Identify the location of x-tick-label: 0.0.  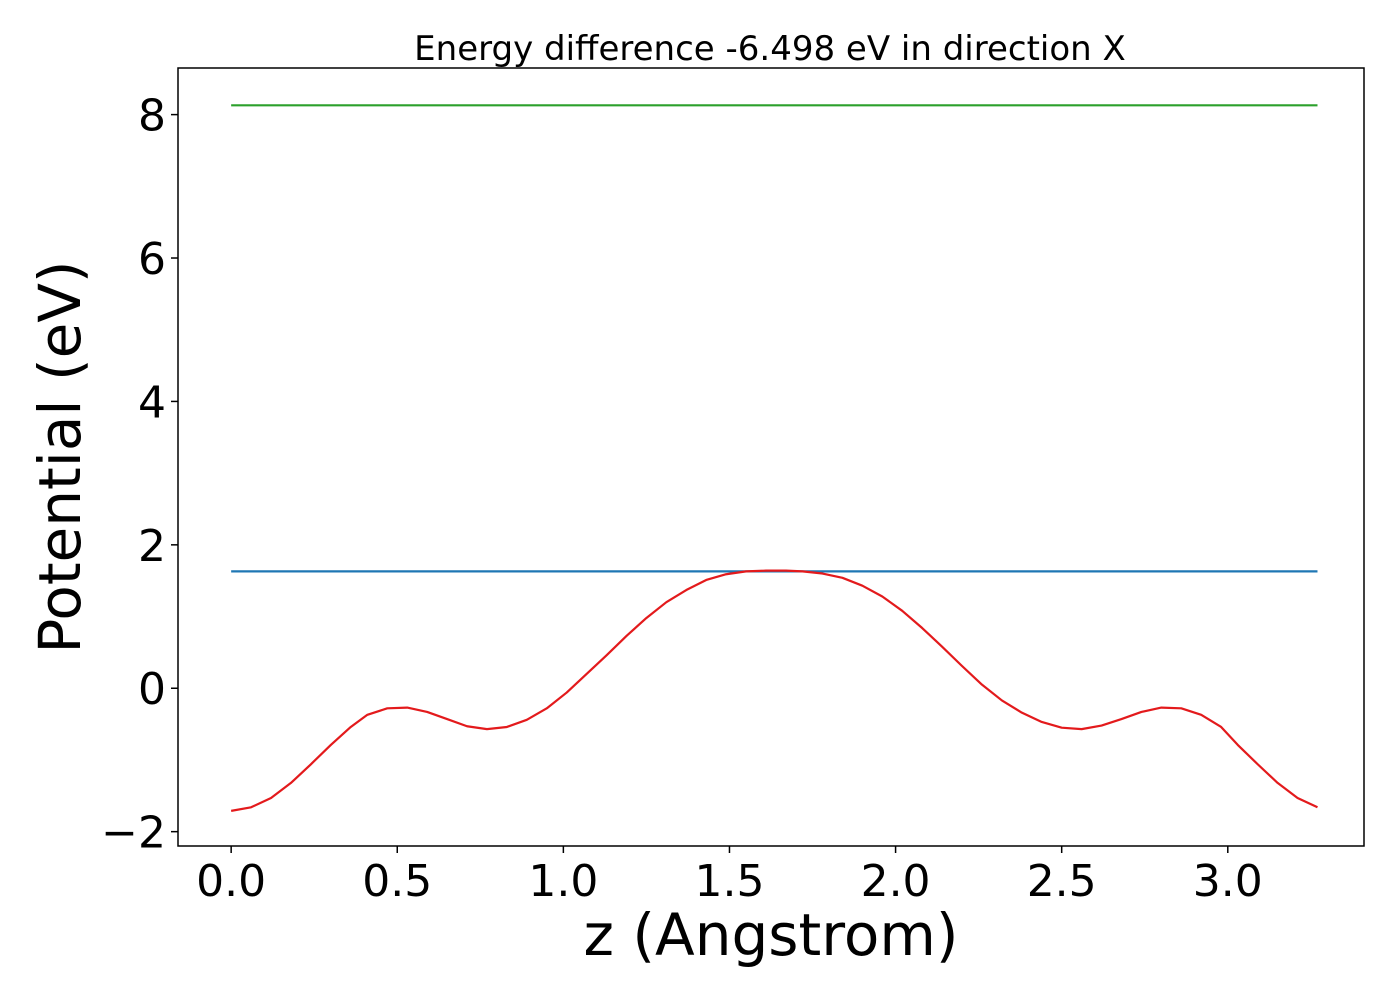
(231, 881).